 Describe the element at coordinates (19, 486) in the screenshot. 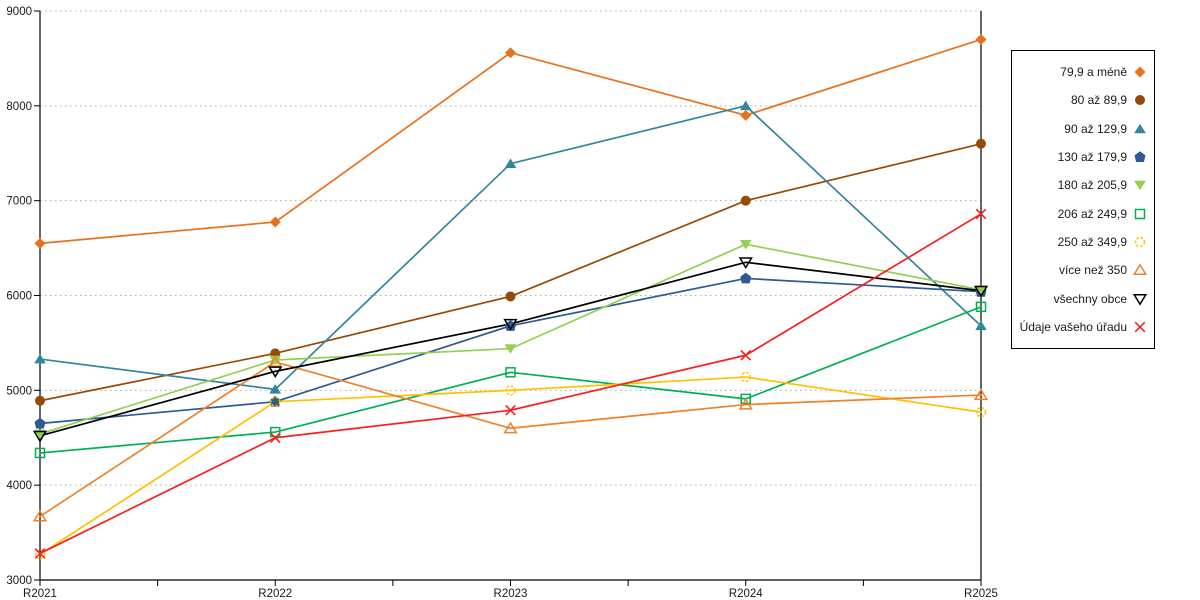

I see `y-axis-label: 4000` at that location.